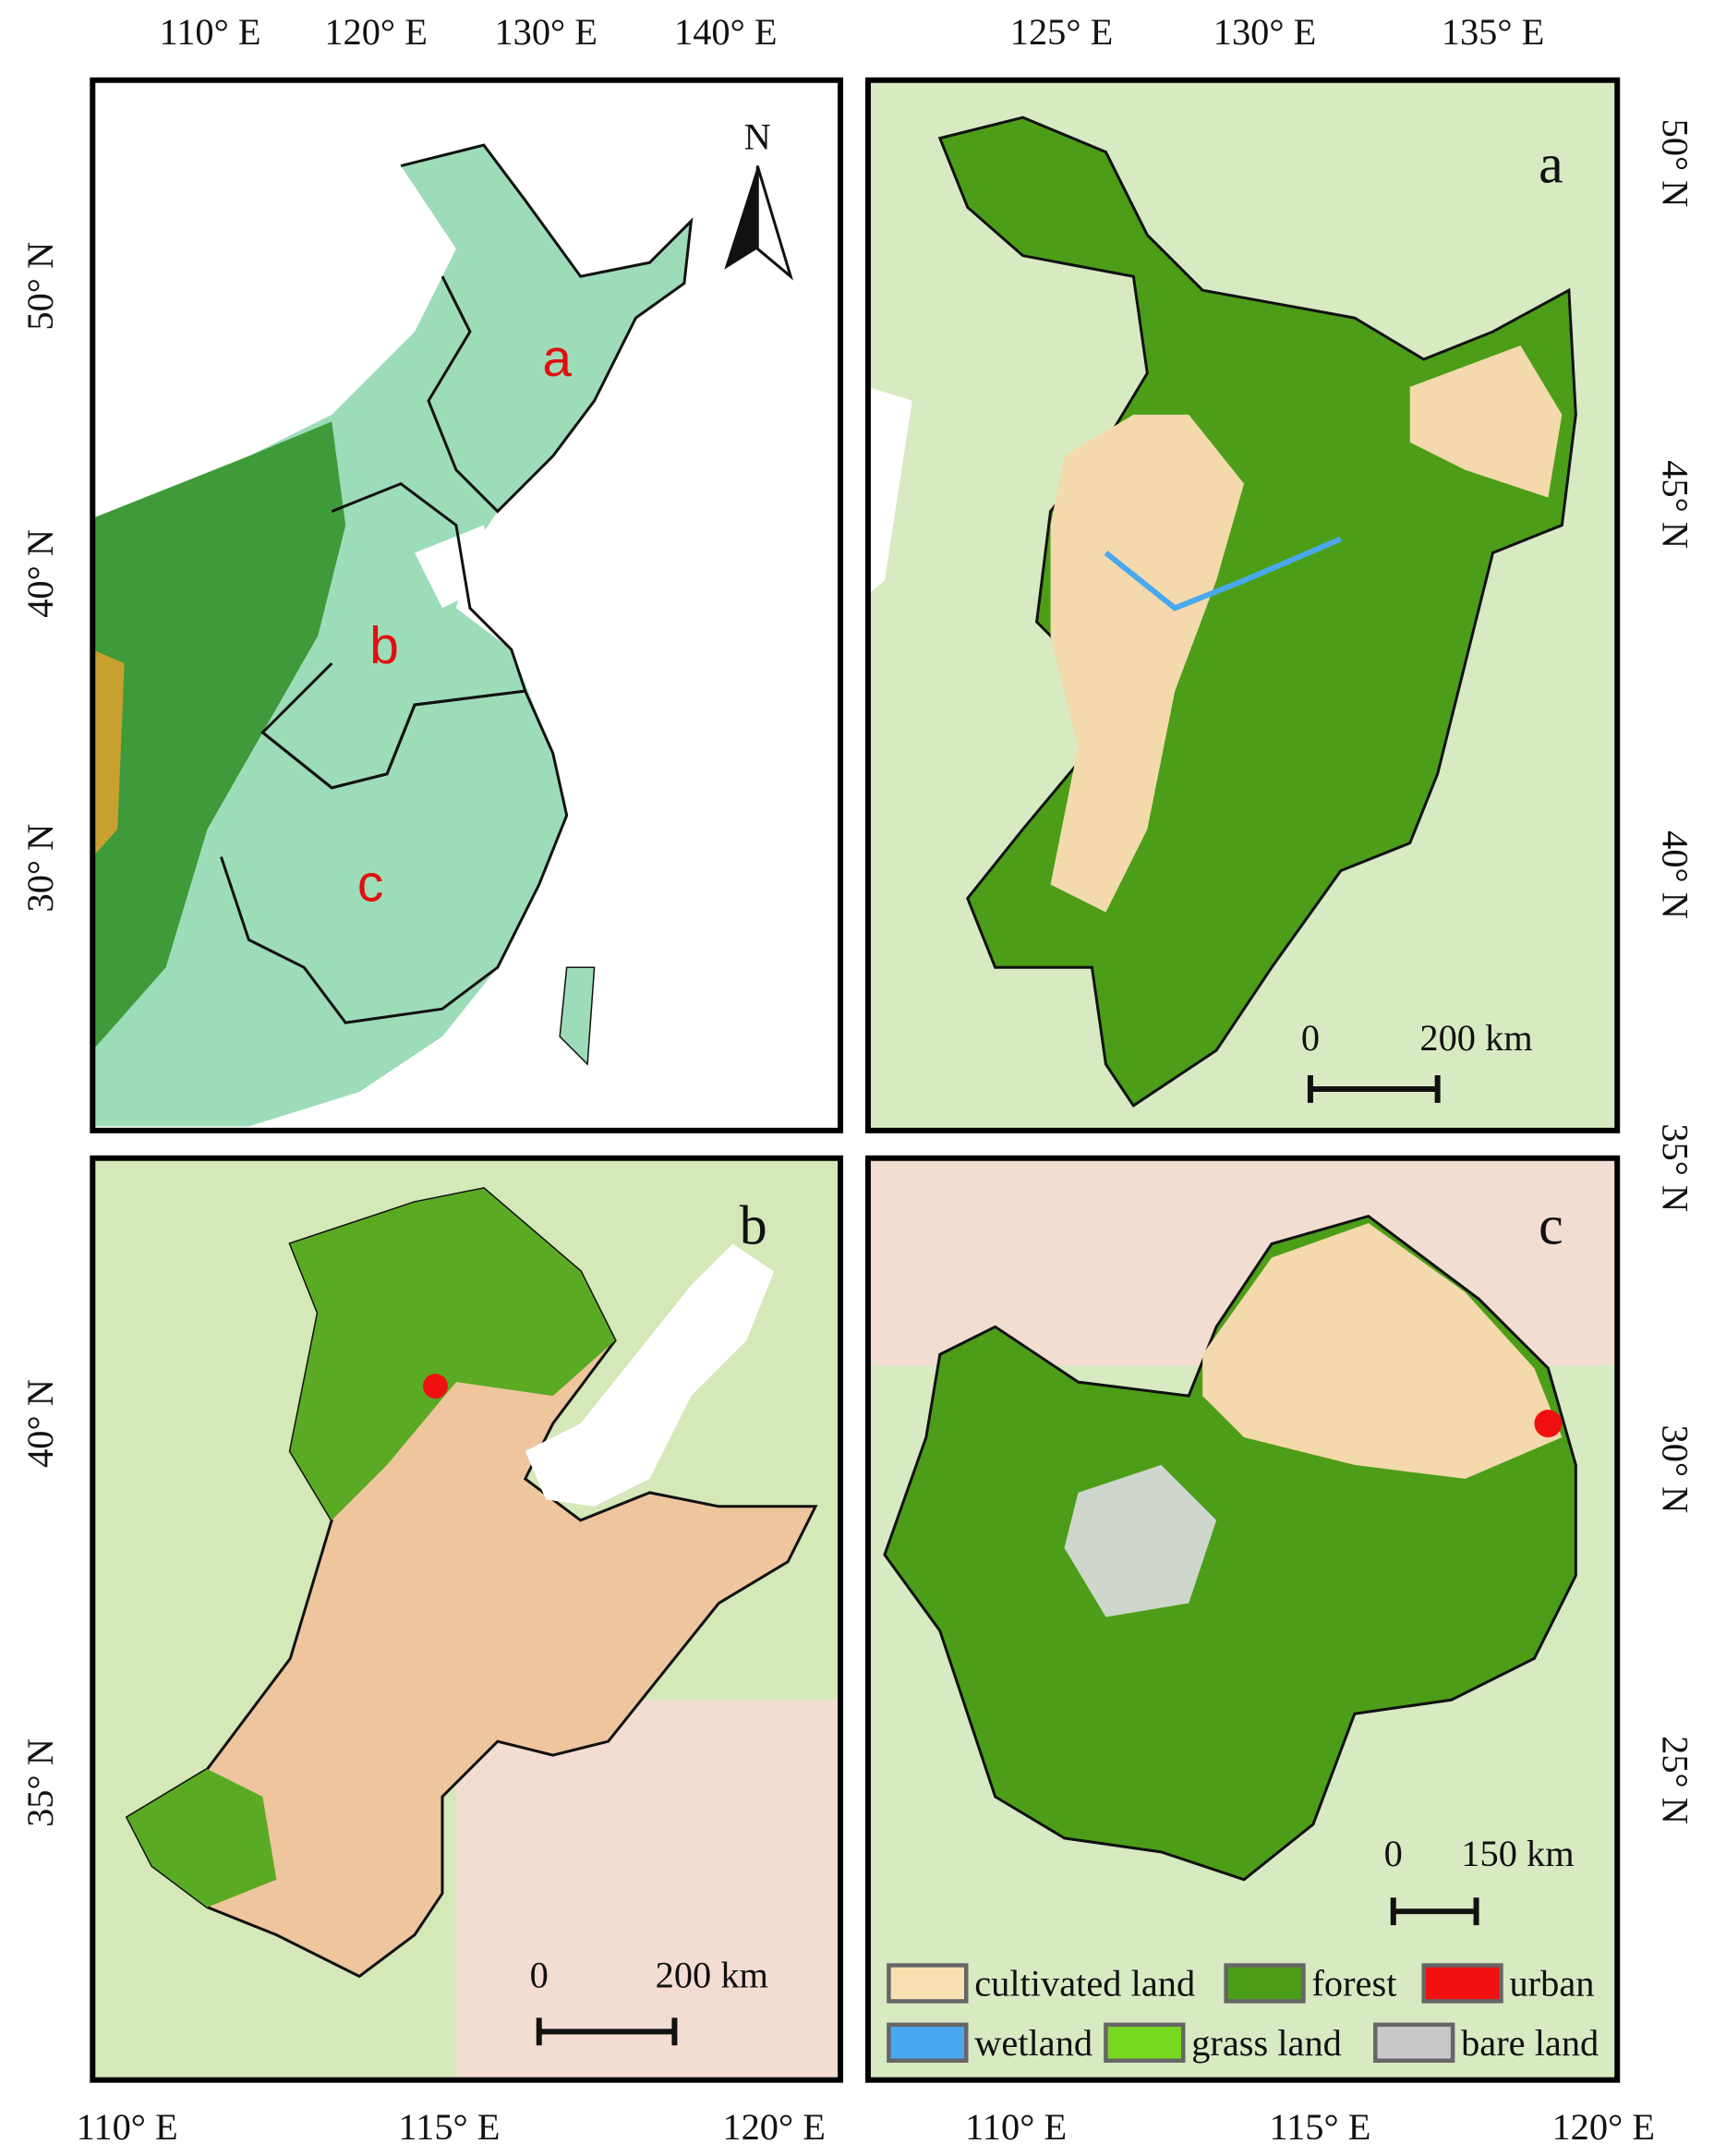  Describe the element at coordinates (1517, 1853) in the screenshot. I see `scale-end: 150 km` at that location.